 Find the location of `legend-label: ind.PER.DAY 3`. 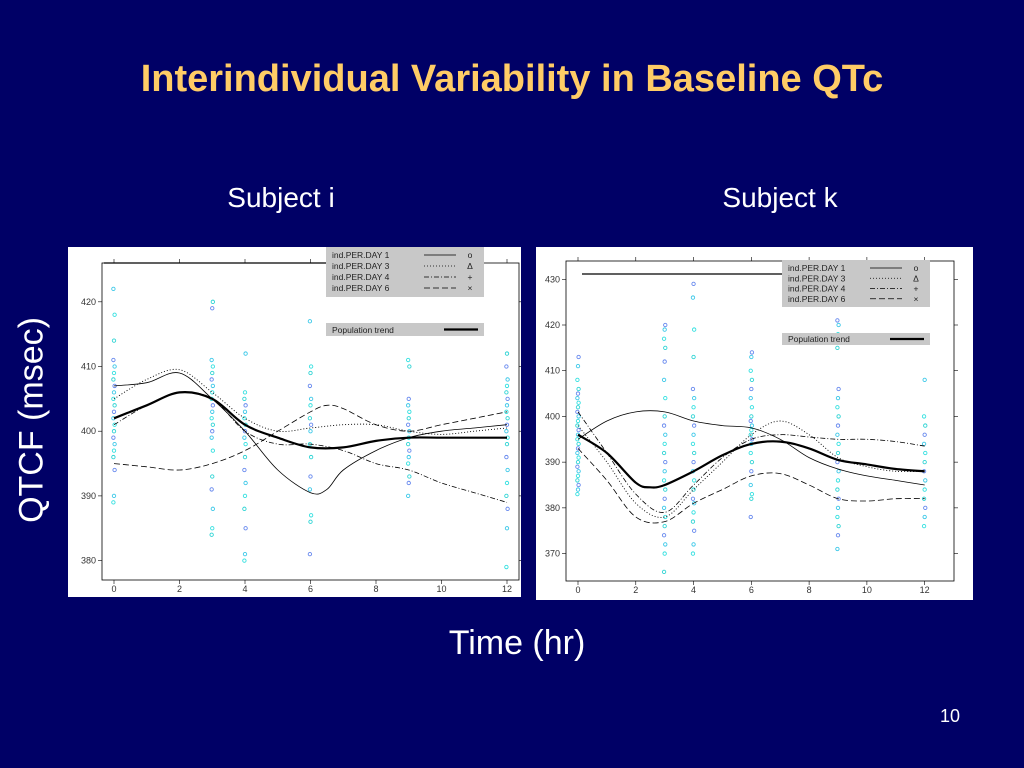

legend-label: ind.PER.DAY 3 is located at coordinates (817, 278).